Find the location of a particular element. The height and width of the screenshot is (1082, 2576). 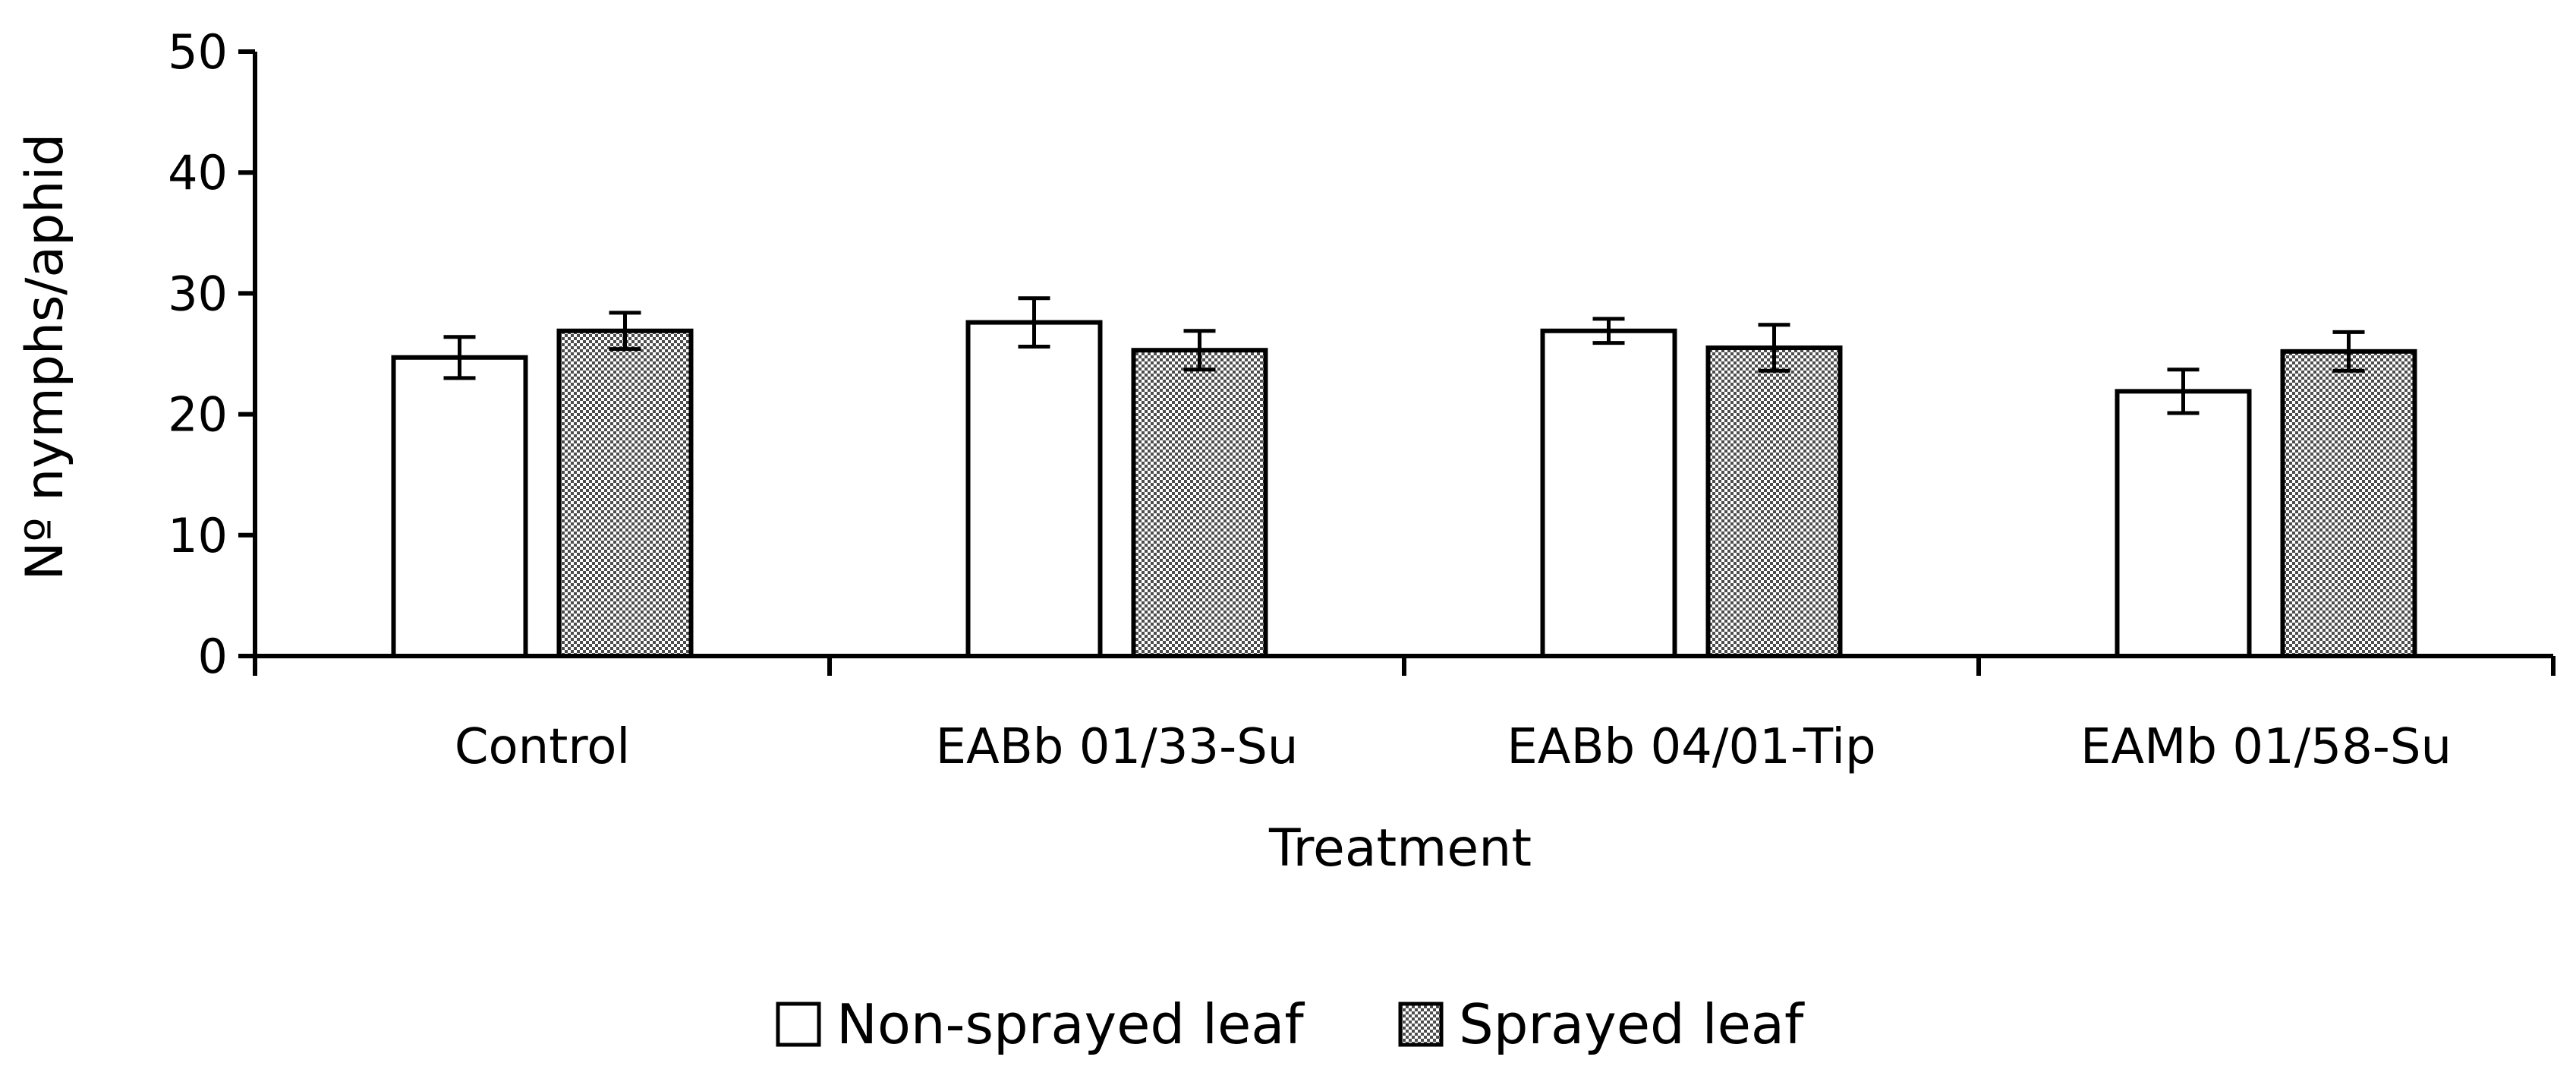

legend-label: Non-sprayed leaf is located at coordinates (1070, 1024).